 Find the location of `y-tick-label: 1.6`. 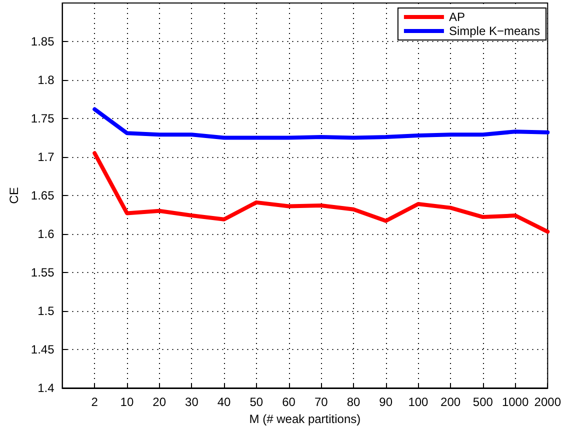

y-tick-label: 1.6 is located at coordinates (46, 234).